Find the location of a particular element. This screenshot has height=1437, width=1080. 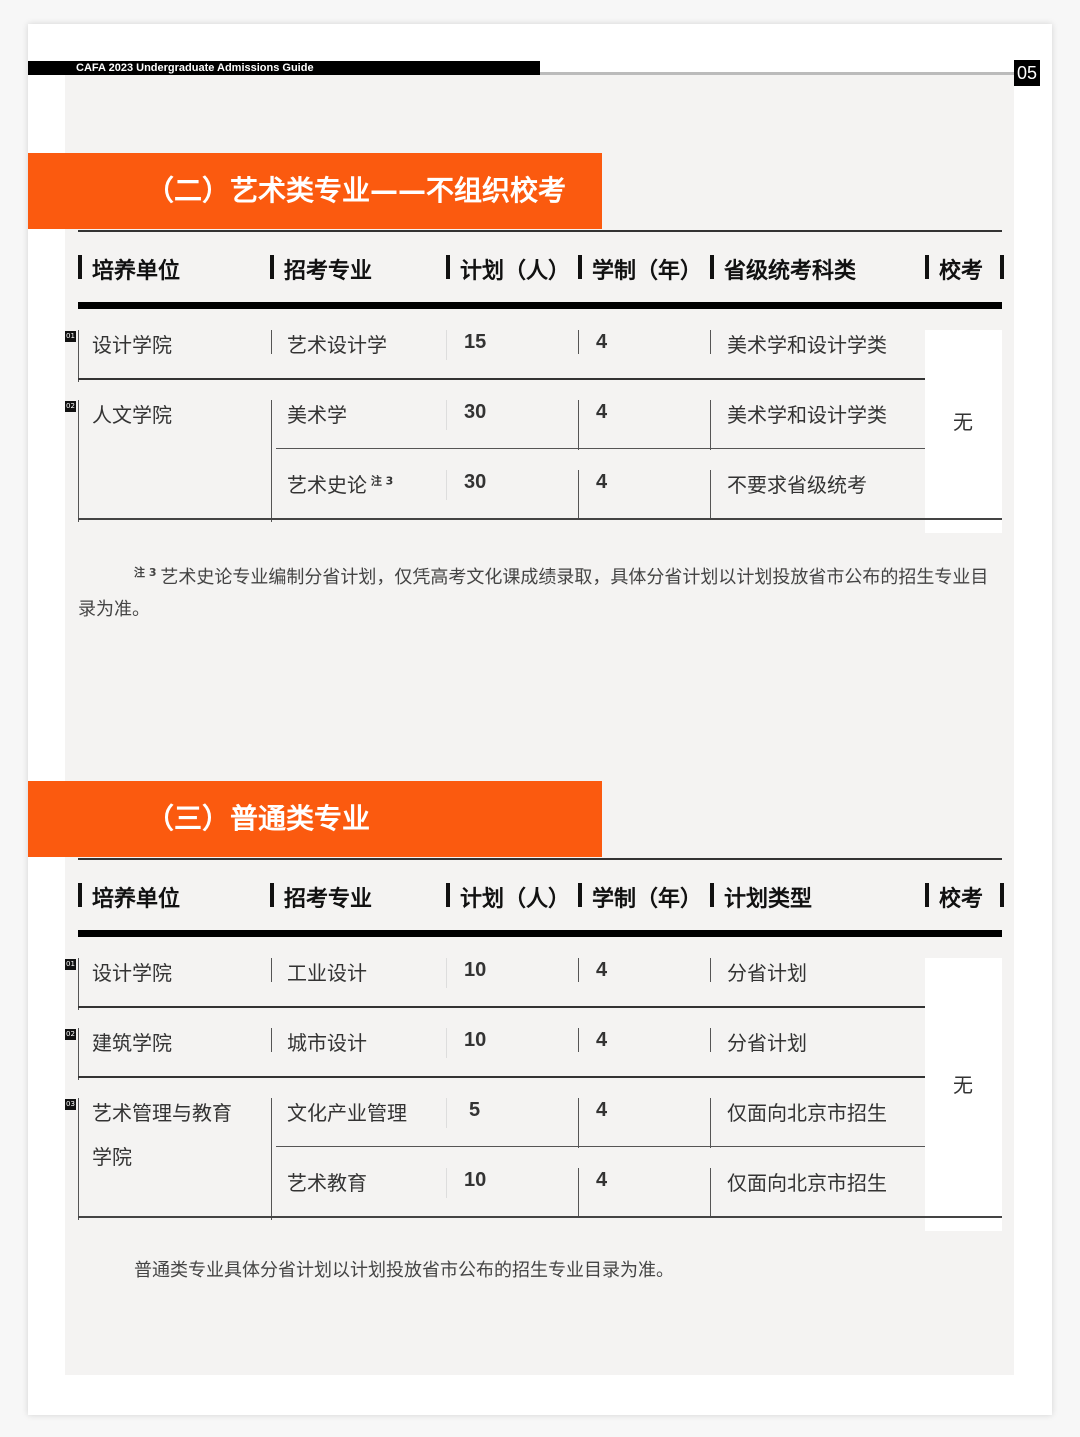

category: 不要求省级统考 is located at coordinates (797, 485).